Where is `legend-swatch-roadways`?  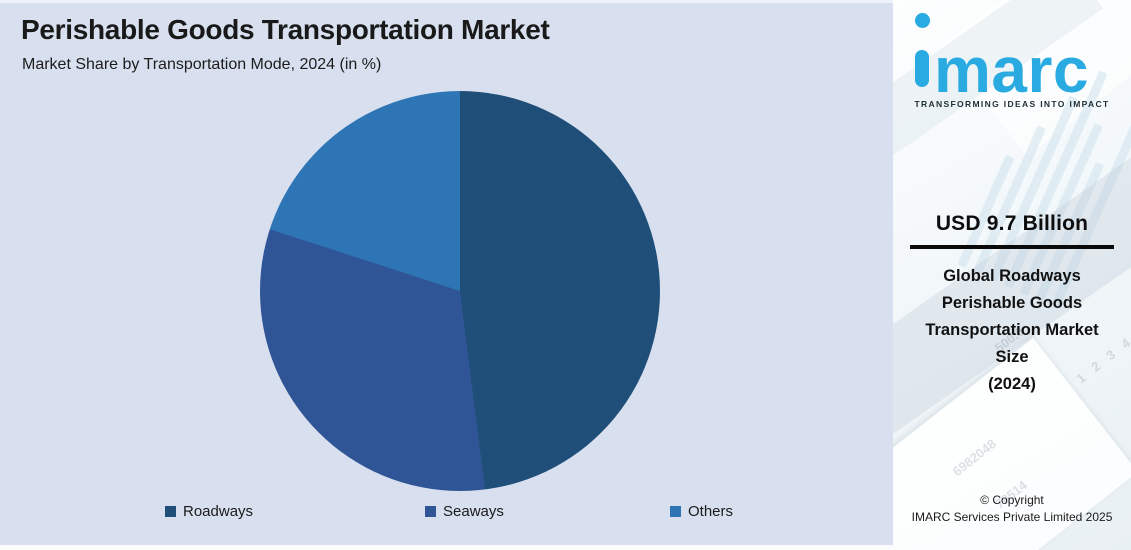
legend-swatch-roadways is located at coordinates (170, 511).